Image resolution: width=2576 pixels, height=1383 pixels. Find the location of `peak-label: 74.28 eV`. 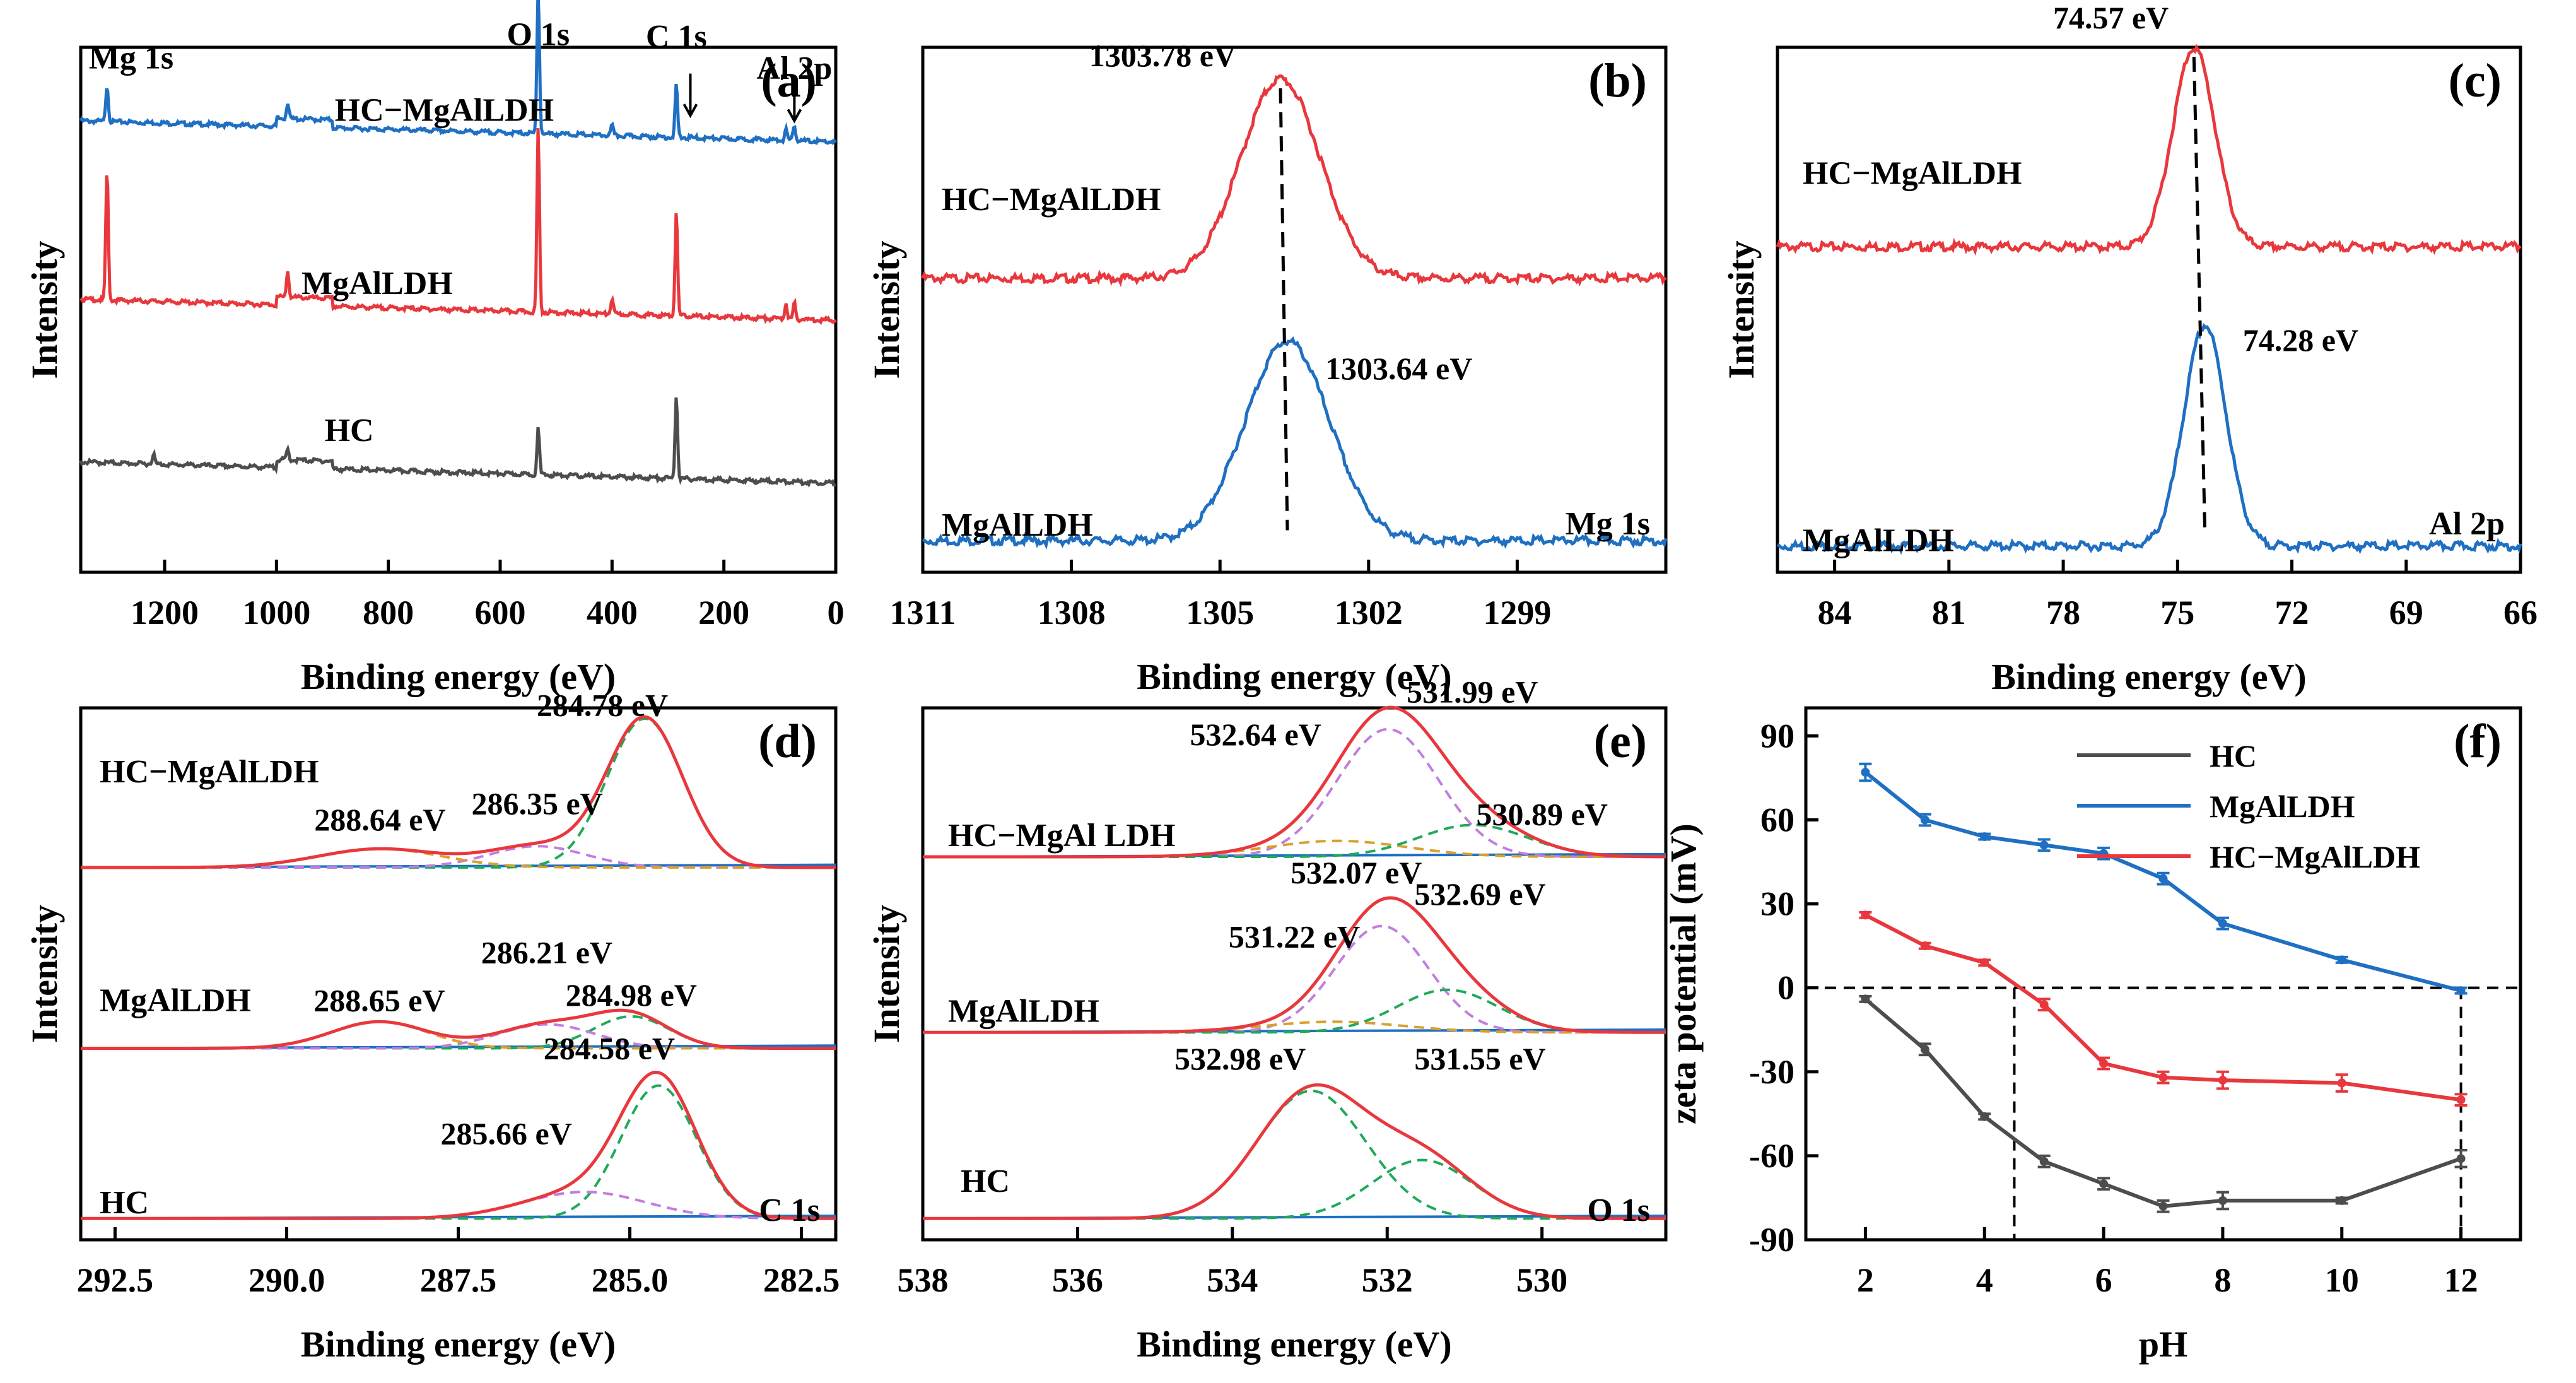

peak-label: 74.28 eV is located at coordinates (2300, 340).